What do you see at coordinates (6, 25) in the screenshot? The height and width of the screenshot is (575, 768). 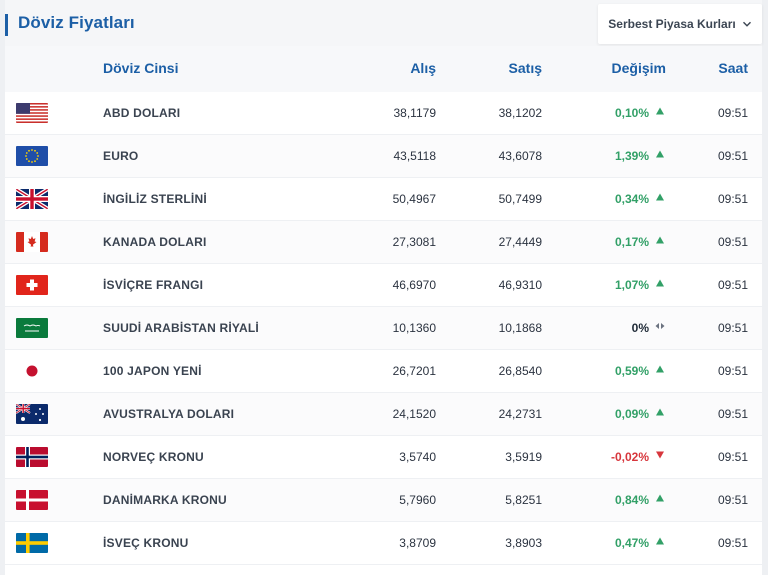 I see `title-accent-bar` at bounding box center [6, 25].